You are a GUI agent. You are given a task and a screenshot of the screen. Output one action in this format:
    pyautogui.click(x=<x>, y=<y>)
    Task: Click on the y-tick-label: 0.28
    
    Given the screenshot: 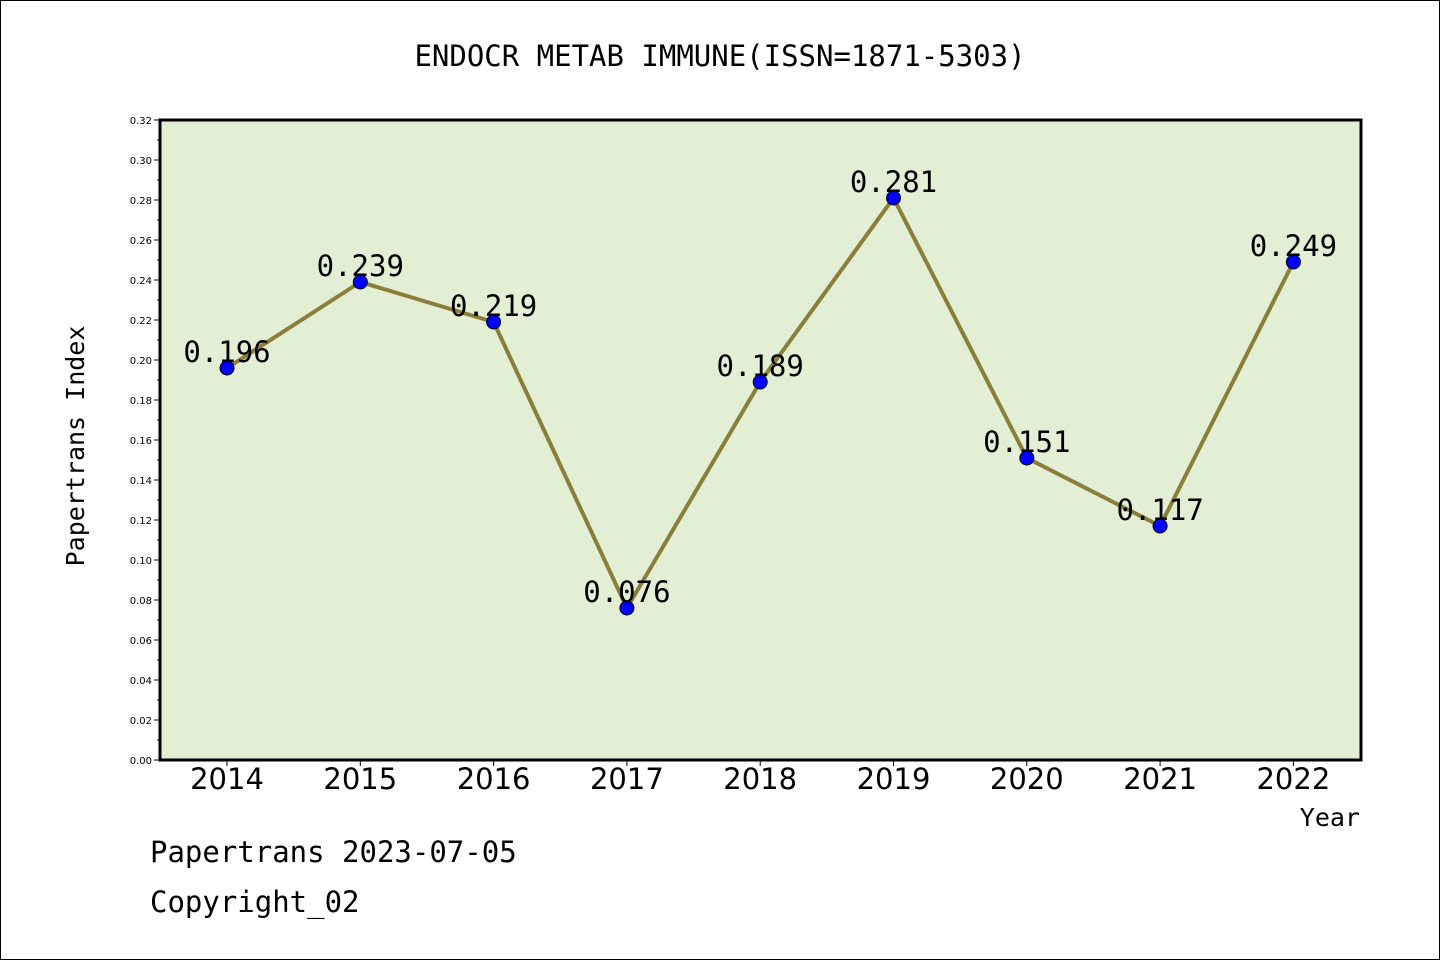 What is the action you would take?
    pyautogui.click(x=141, y=201)
    